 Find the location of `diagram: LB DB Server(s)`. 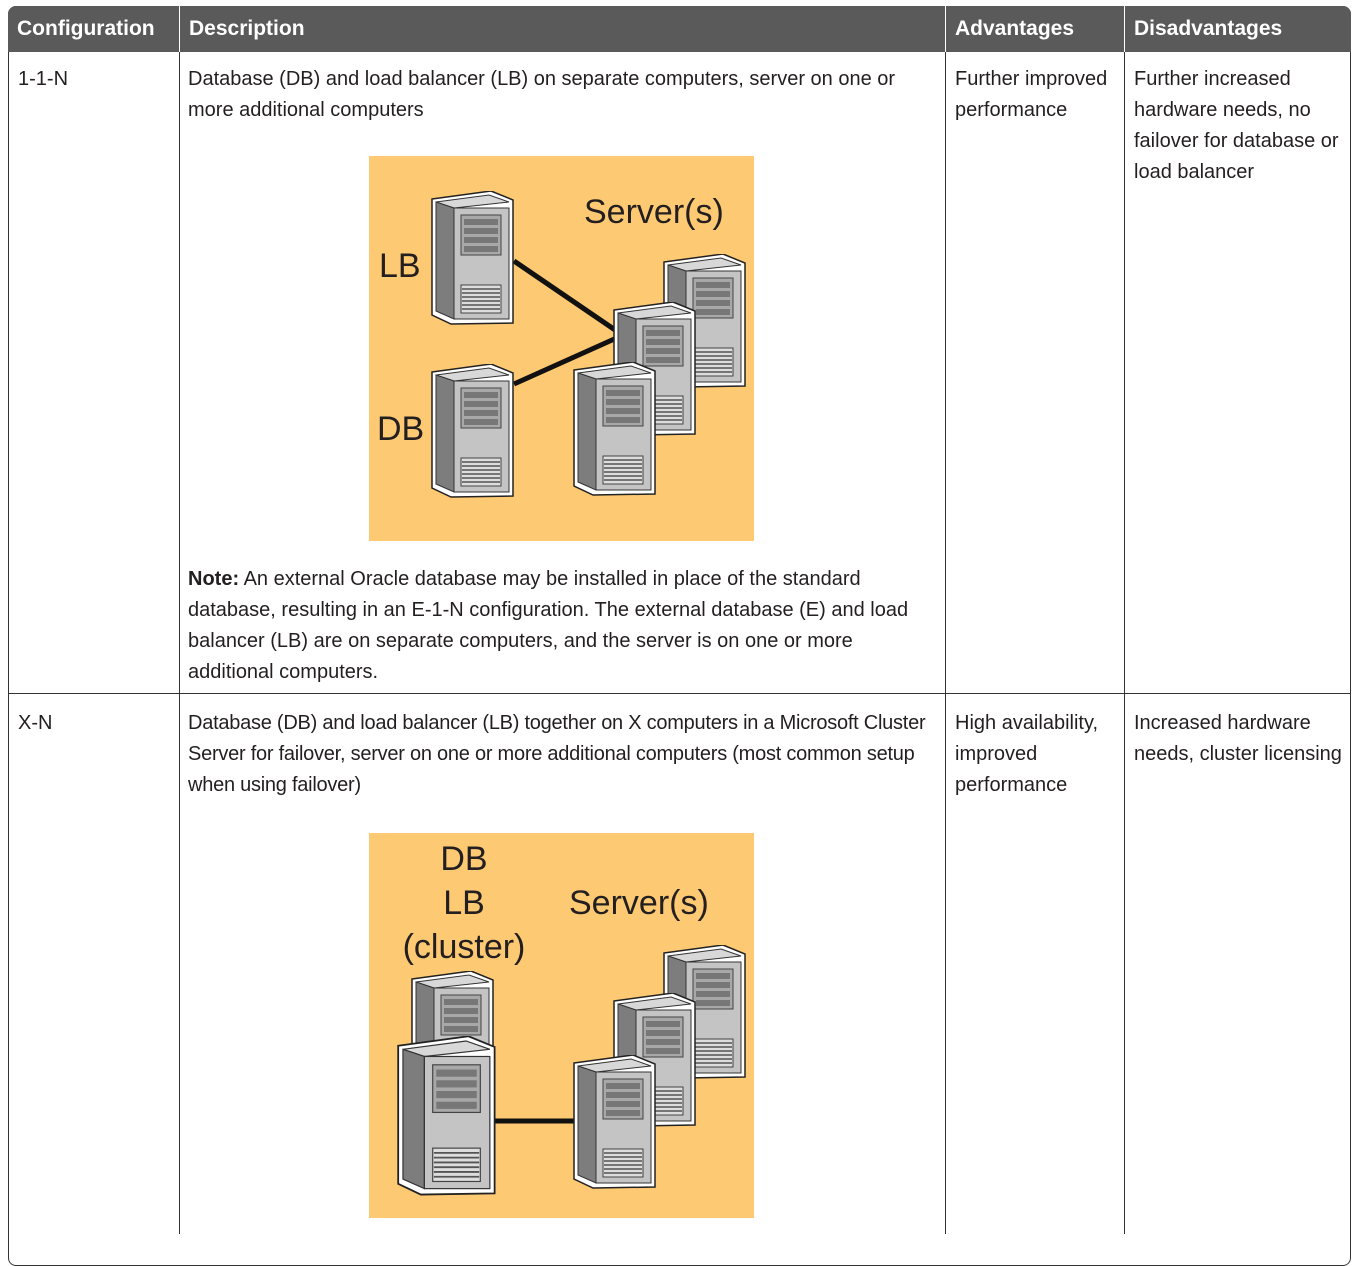

diagram: LB DB Server(s) is located at coordinates (561, 348).